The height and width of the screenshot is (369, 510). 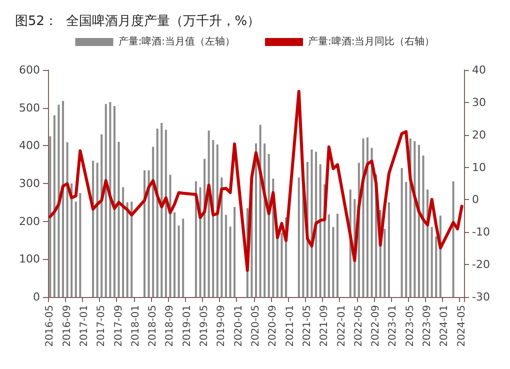 I want to click on y2-tick-label: 10, so click(x=479, y=167).